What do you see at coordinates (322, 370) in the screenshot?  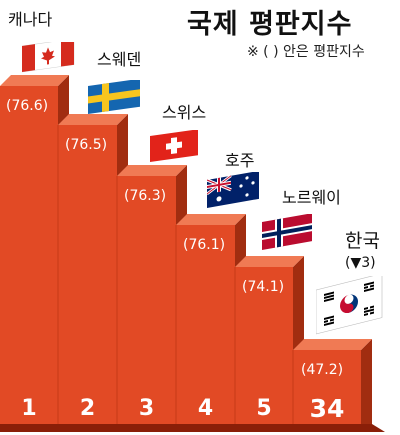 I see `score-korea: (47.2)` at bounding box center [322, 370].